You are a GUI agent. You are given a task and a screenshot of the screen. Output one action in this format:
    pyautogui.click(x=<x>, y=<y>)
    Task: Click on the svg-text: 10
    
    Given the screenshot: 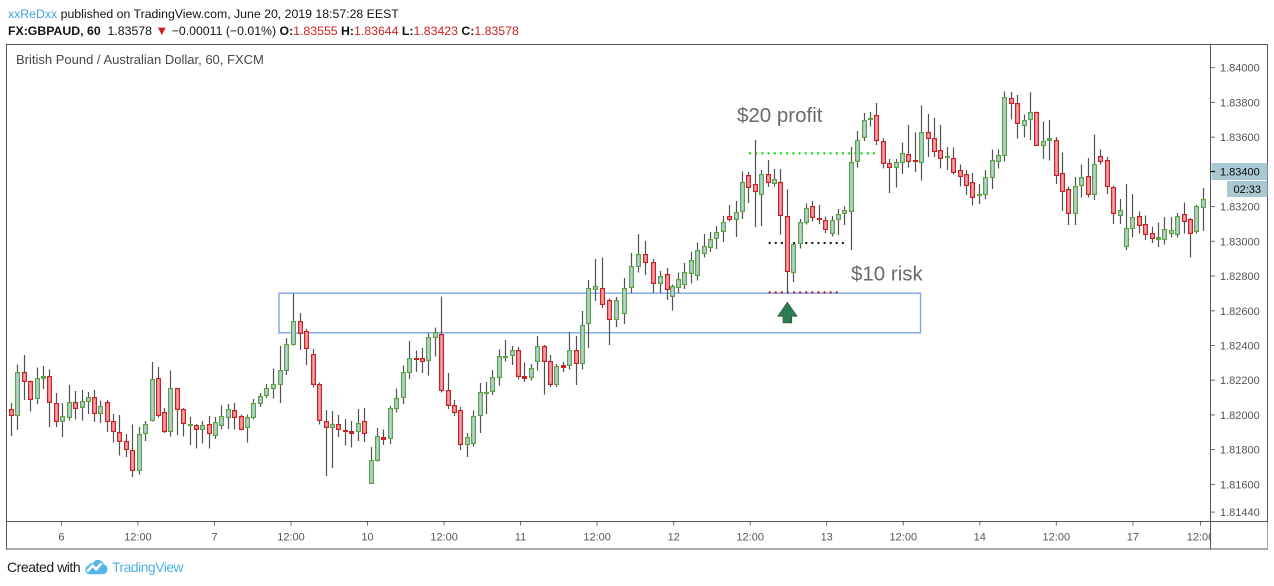 What is the action you would take?
    pyautogui.click(x=367, y=538)
    